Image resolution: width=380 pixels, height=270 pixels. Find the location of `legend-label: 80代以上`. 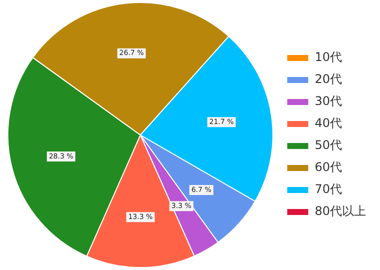

legend-label: 80代以上 is located at coordinates (340, 211).